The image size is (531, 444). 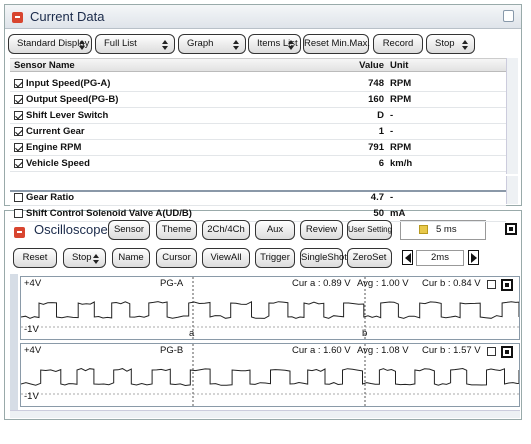 What do you see at coordinates (451, 350) in the screenshot?
I see `cursor-b-value: Cur b : 1.57 V` at bounding box center [451, 350].